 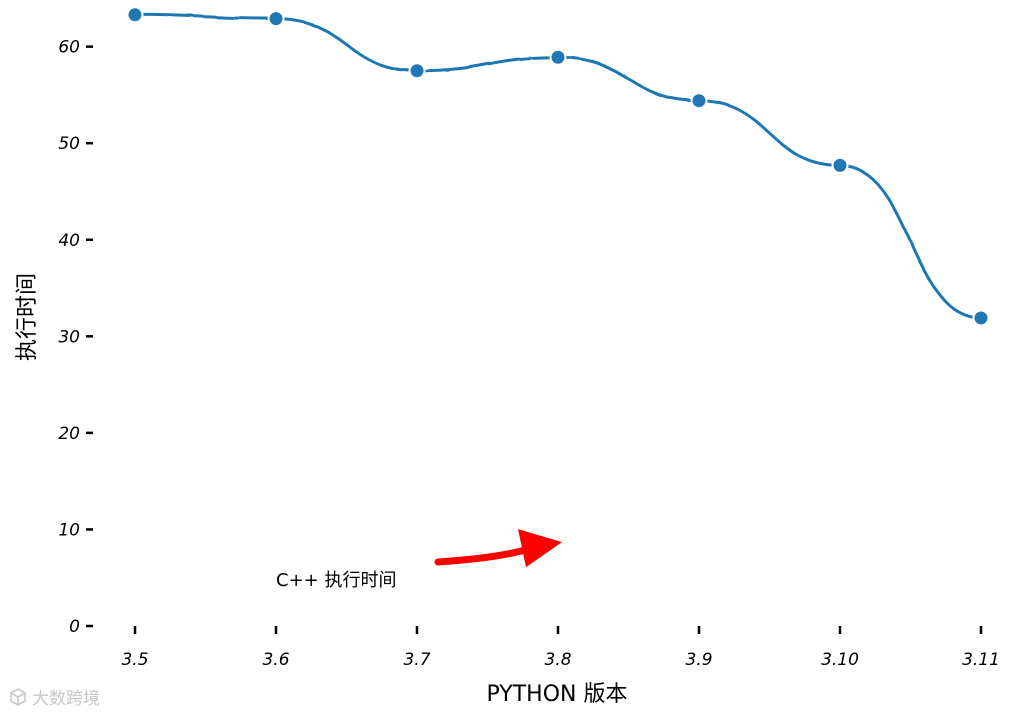 I want to click on annotation-arrow-head, so click(x=540, y=548).